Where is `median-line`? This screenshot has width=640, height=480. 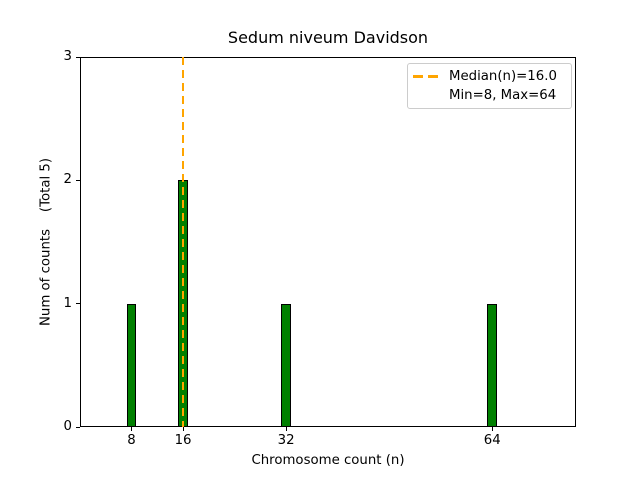 median-line is located at coordinates (183, 242).